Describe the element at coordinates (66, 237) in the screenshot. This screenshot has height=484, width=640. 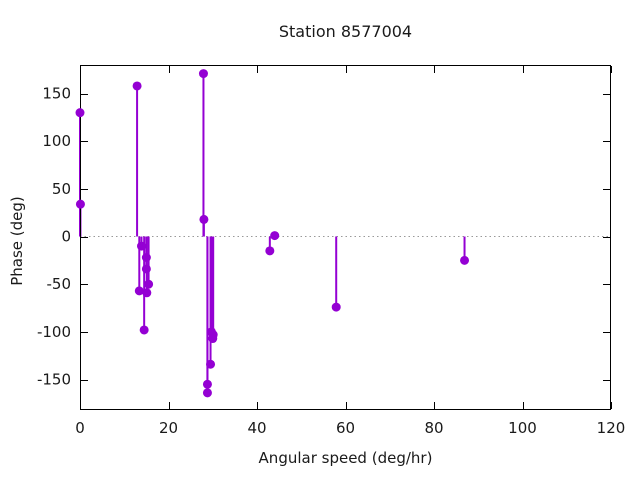
I see `y-tick-label: 0` at that location.